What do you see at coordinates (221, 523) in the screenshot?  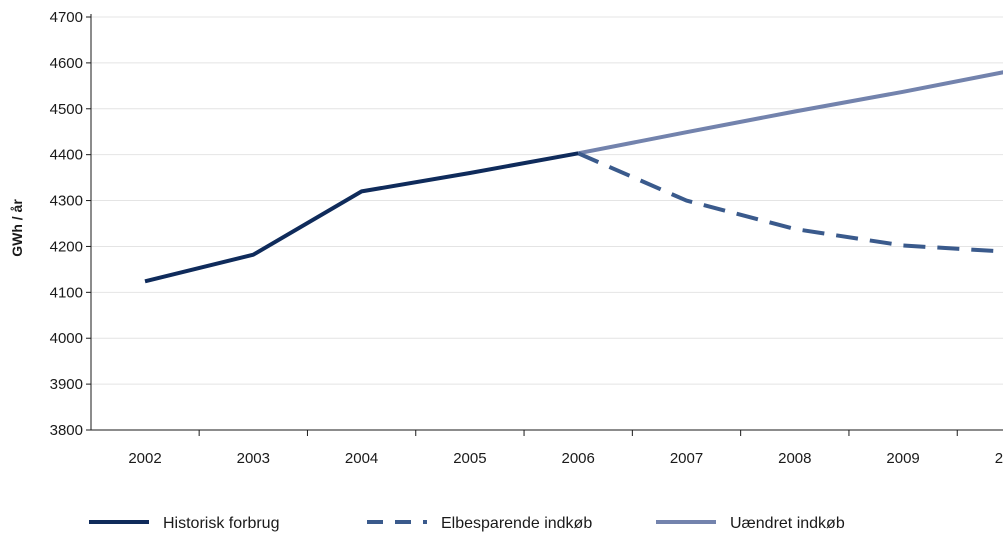 I see `legend-label: Historisk forbrug` at bounding box center [221, 523].